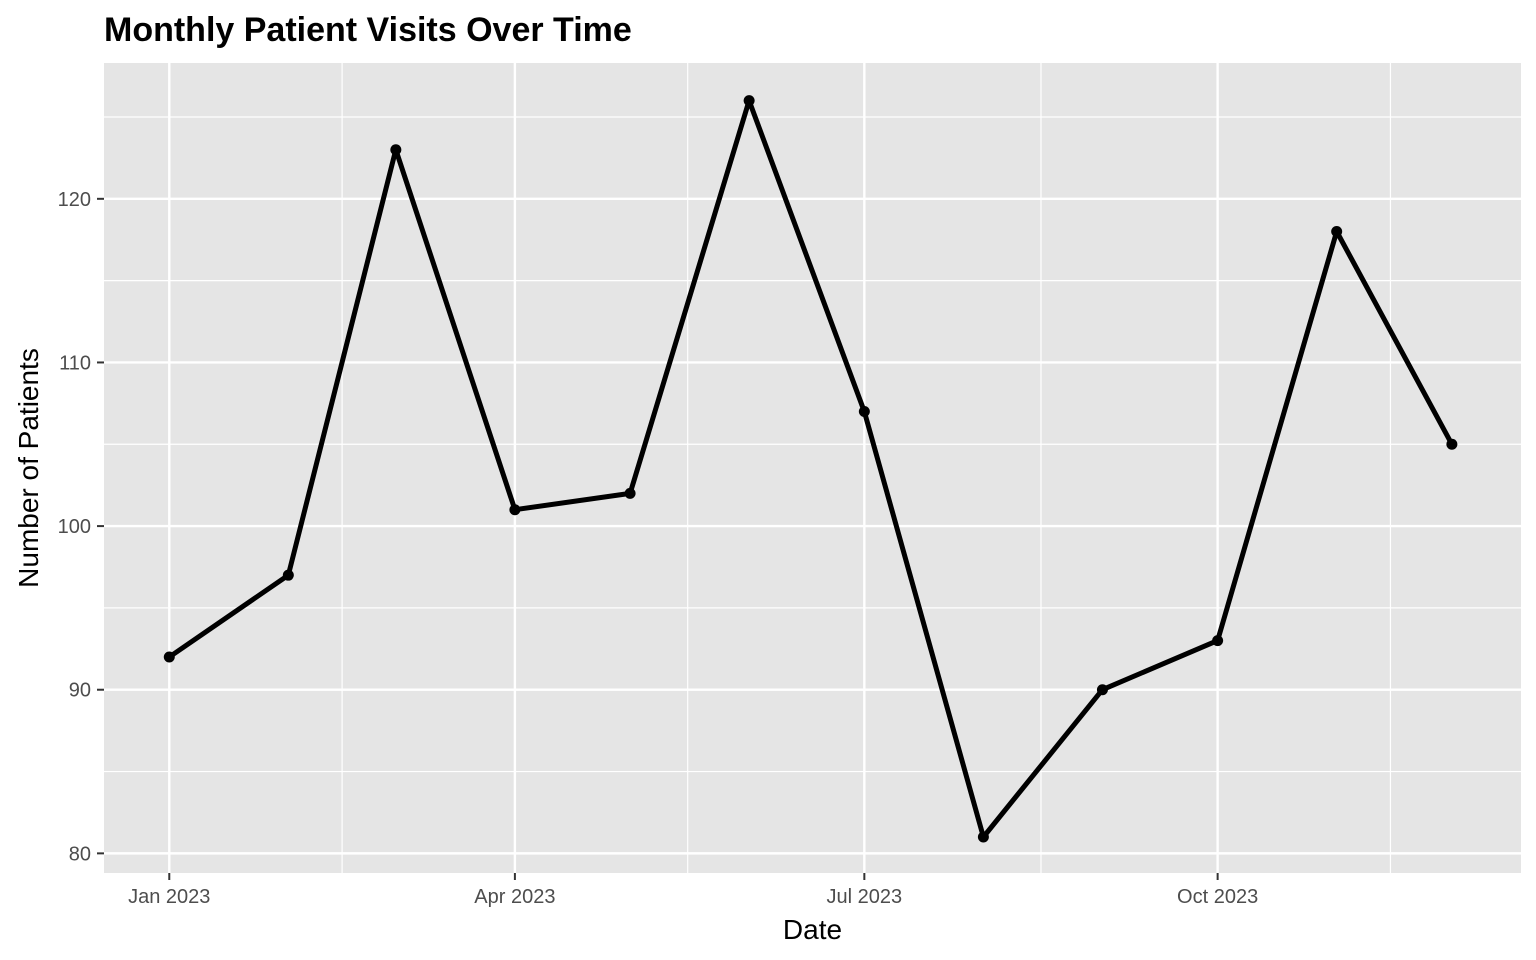  I want to click on x-axis-title: Date, so click(812, 929).